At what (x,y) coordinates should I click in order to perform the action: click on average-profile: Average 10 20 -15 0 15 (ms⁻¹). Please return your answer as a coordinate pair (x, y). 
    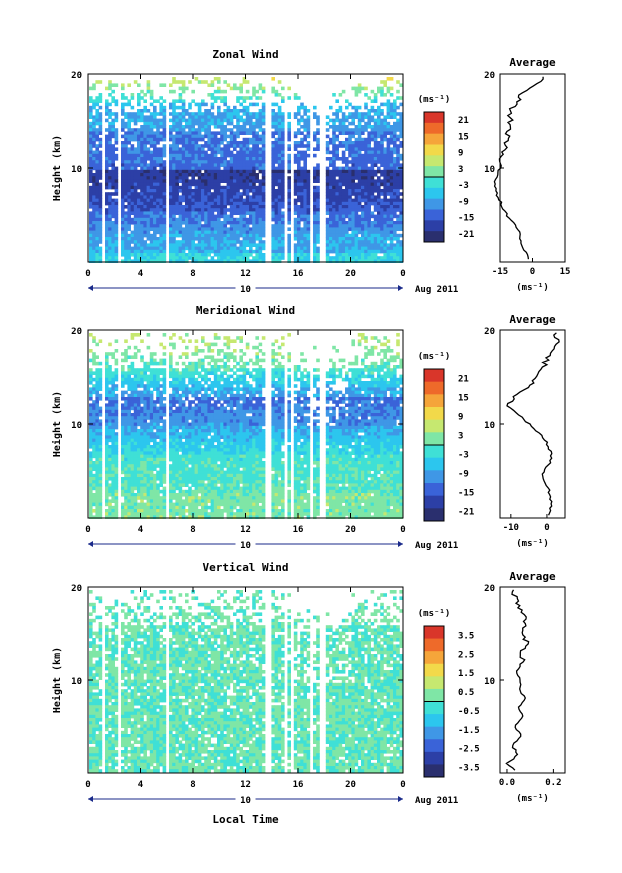
    Looking at the image, I should click on (527, 174).